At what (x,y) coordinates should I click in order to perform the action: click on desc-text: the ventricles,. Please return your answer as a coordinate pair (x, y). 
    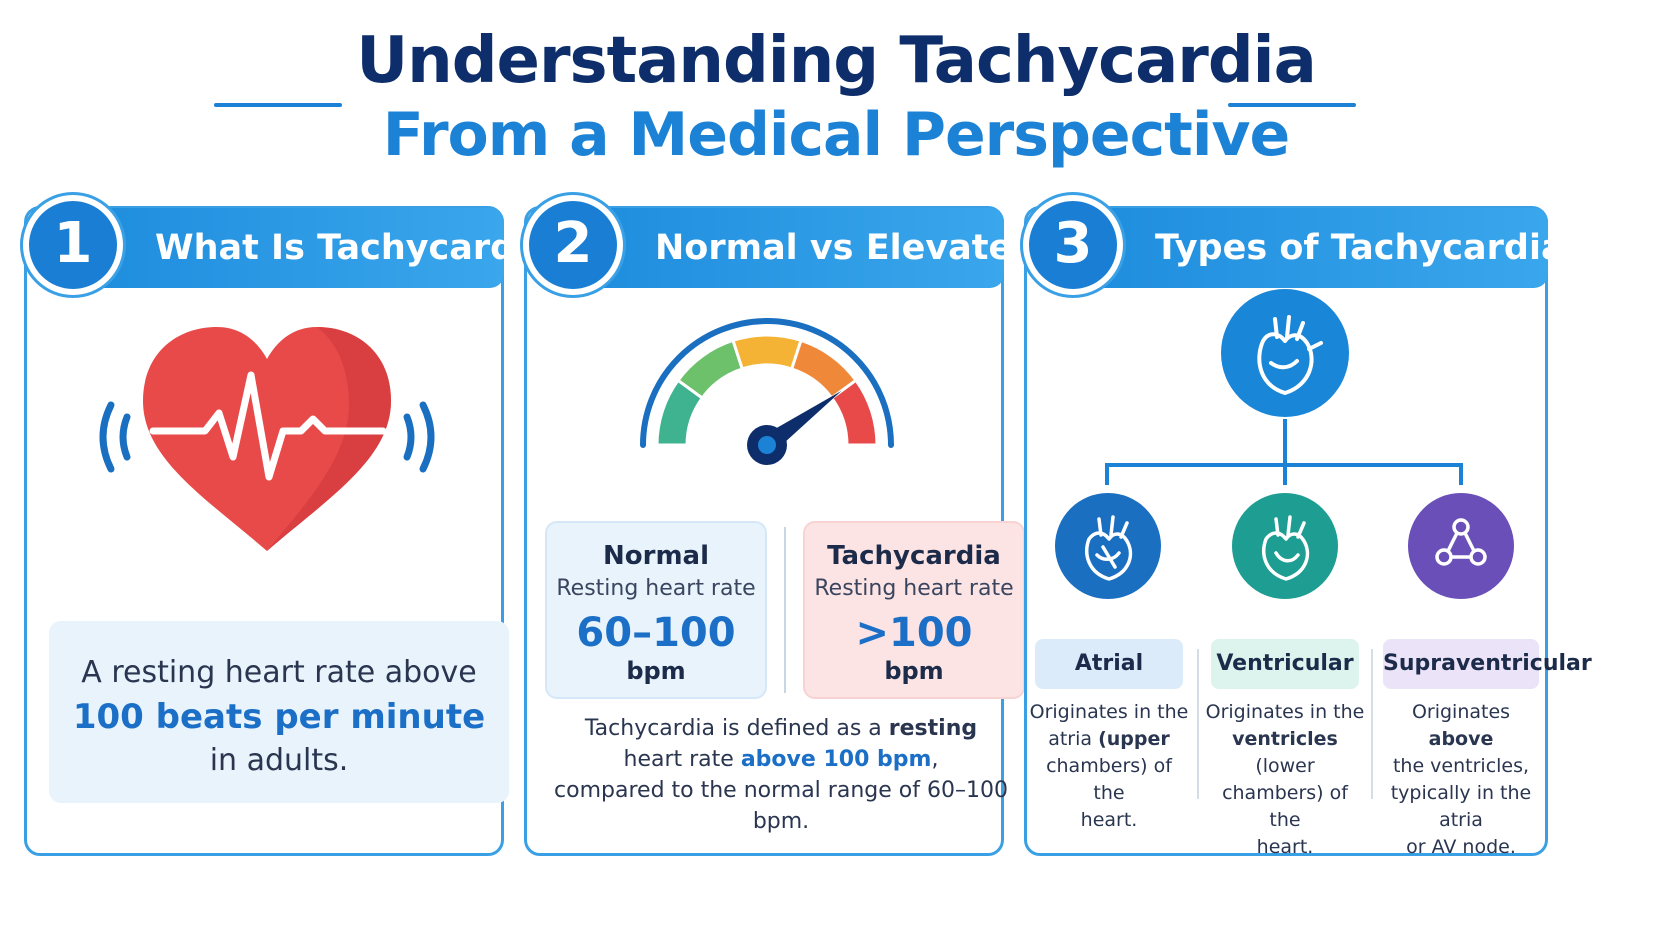
    Looking at the image, I should click on (1461, 766).